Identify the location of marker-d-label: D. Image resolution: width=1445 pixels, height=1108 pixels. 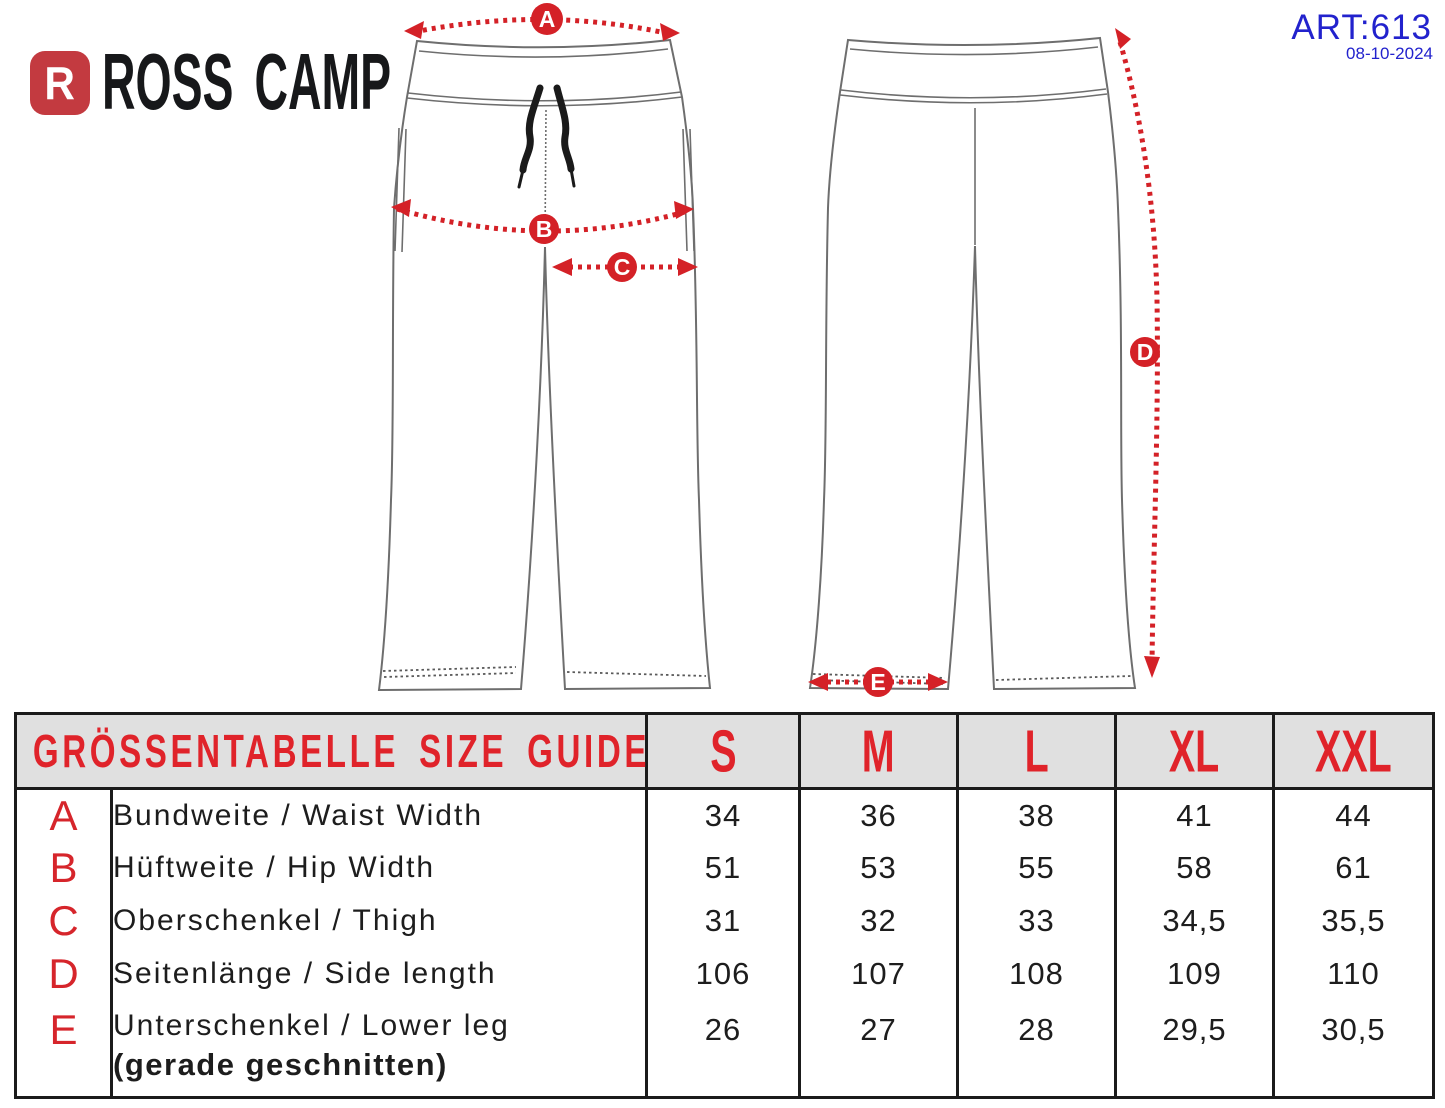
(1145, 352).